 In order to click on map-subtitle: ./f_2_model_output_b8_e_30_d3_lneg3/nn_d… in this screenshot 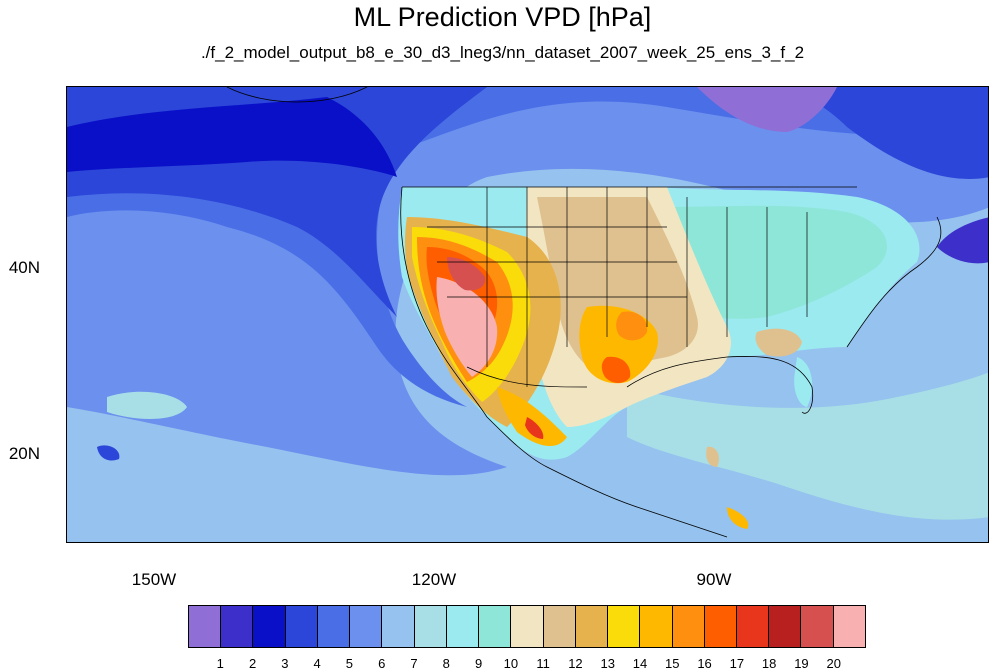, I will do `click(502, 52)`.